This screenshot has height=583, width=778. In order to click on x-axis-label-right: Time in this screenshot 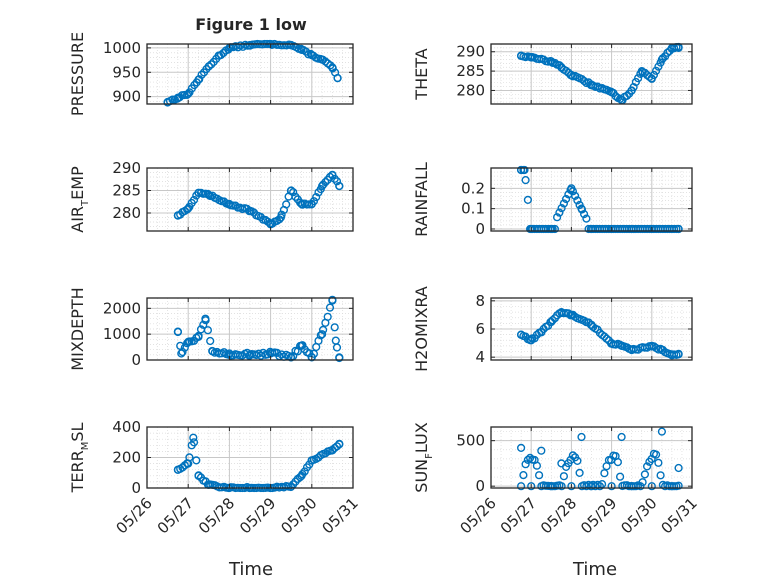, I will do `click(594, 569)`.